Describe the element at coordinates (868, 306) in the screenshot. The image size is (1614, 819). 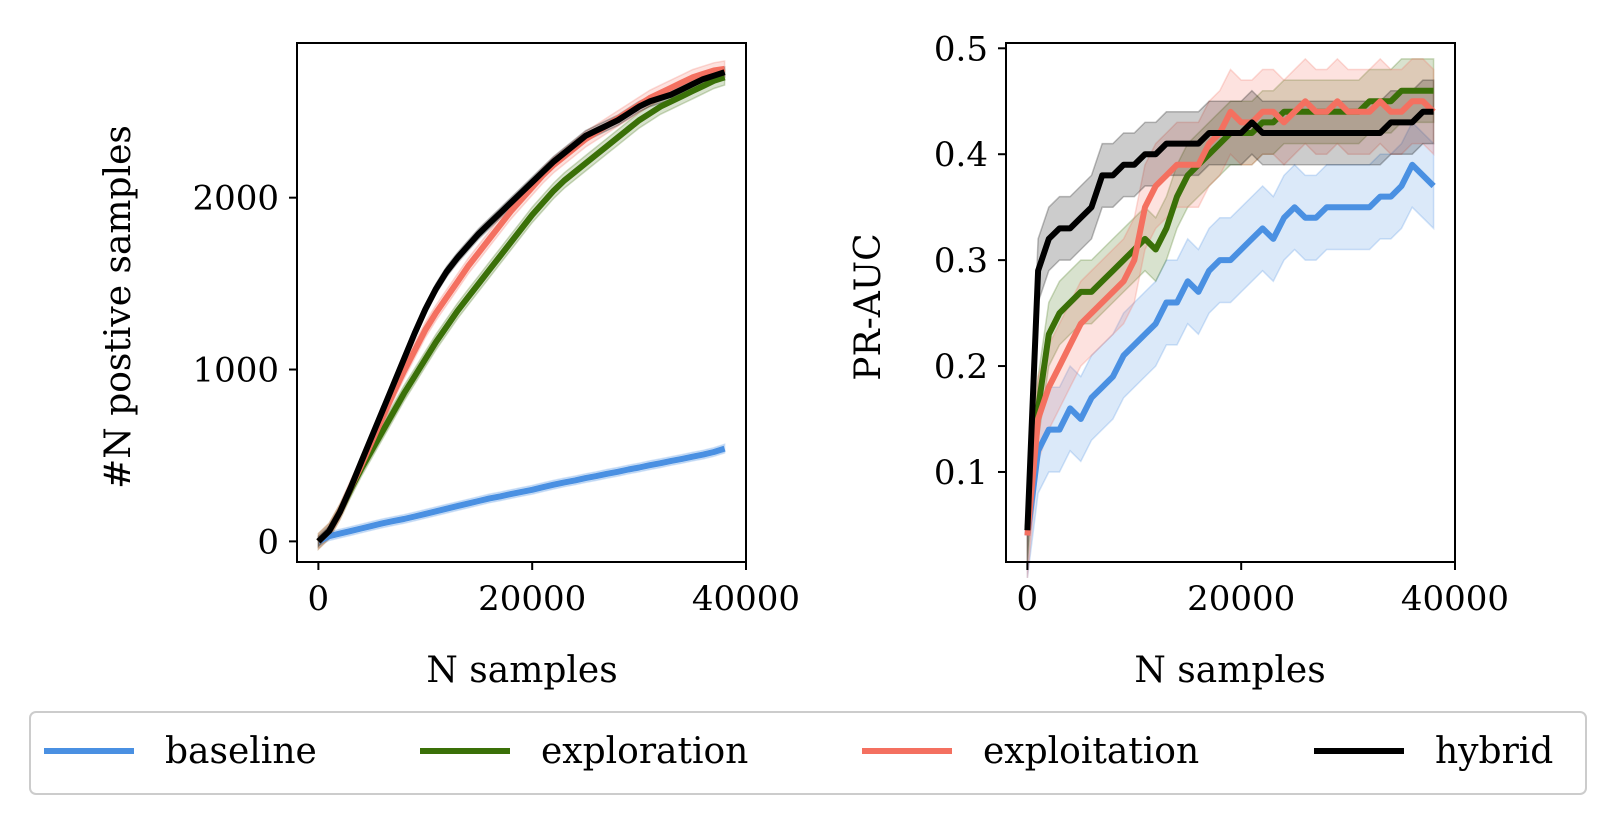
I see `y-axis-label-pr-auc: PR-AUC` at that location.